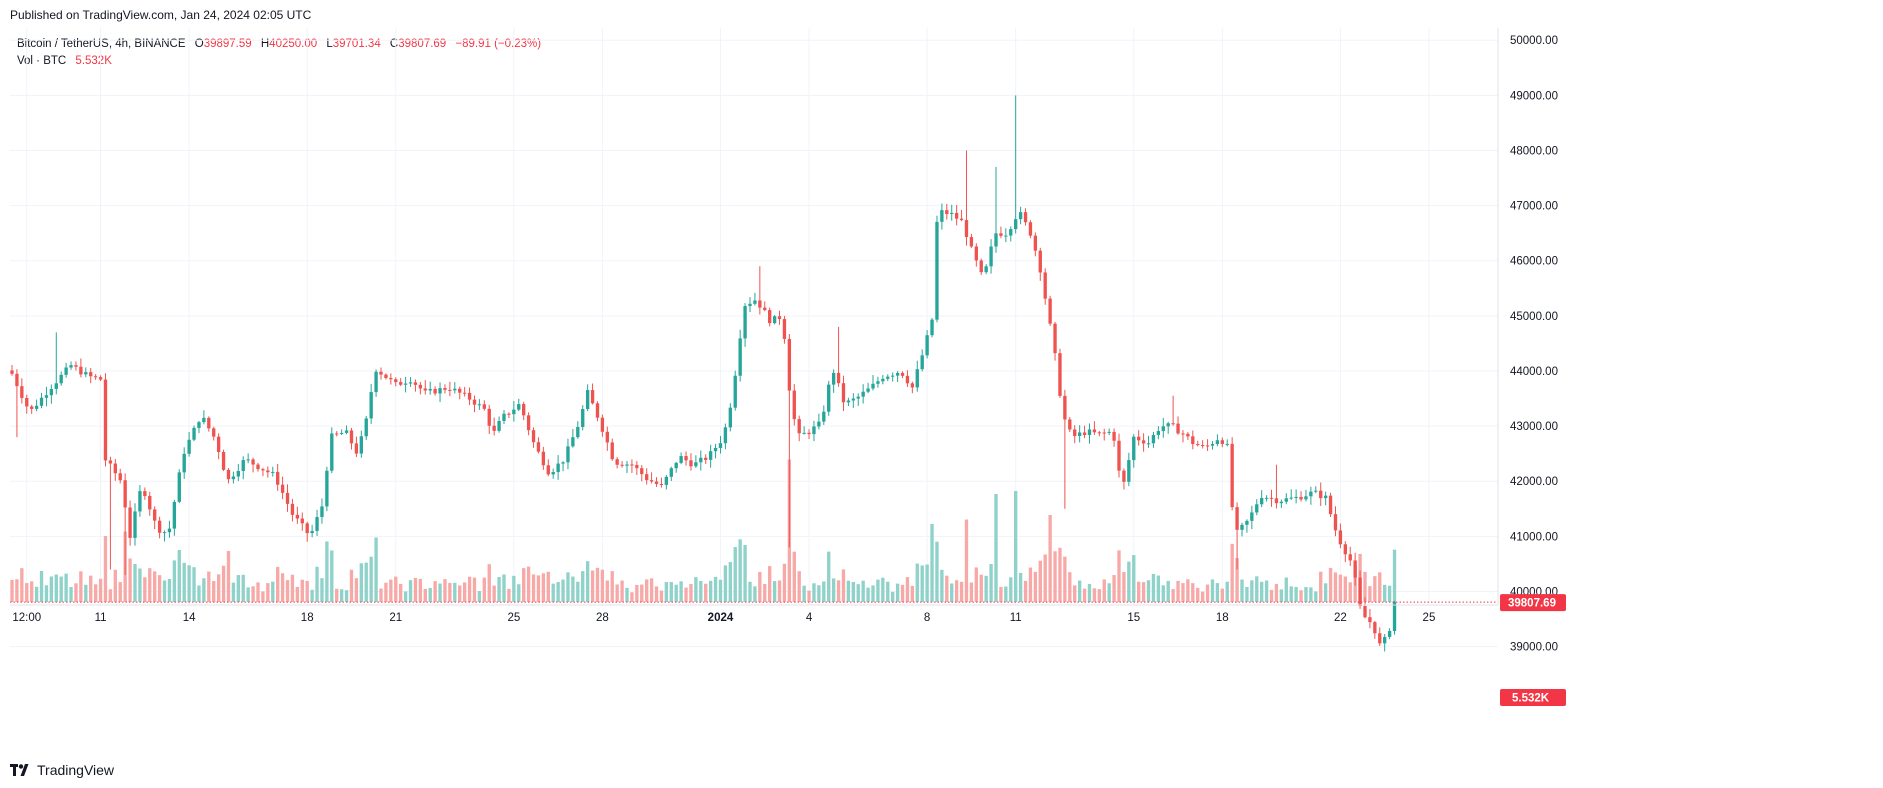 The image size is (1883, 788). Describe the element at coordinates (76, 770) in the screenshot. I see `tradingview-brand-name: TradingView` at that location.